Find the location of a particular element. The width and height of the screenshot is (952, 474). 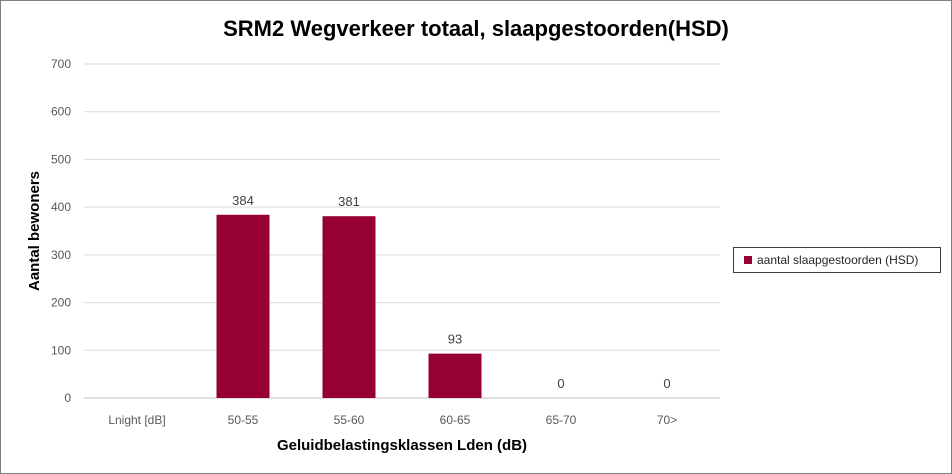

x-axis-title: Geluidbelastingsklassen Lden (dB) is located at coordinates (402, 445).